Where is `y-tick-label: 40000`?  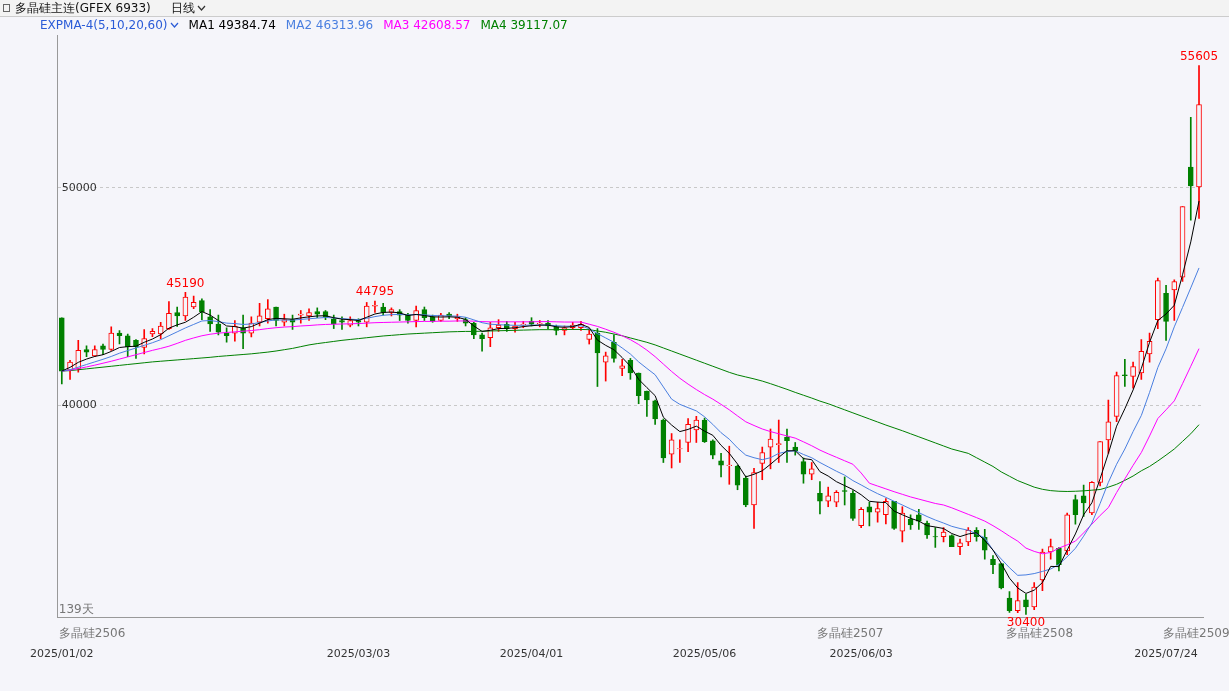 y-tick-label: 40000 is located at coordinates (79, 405).